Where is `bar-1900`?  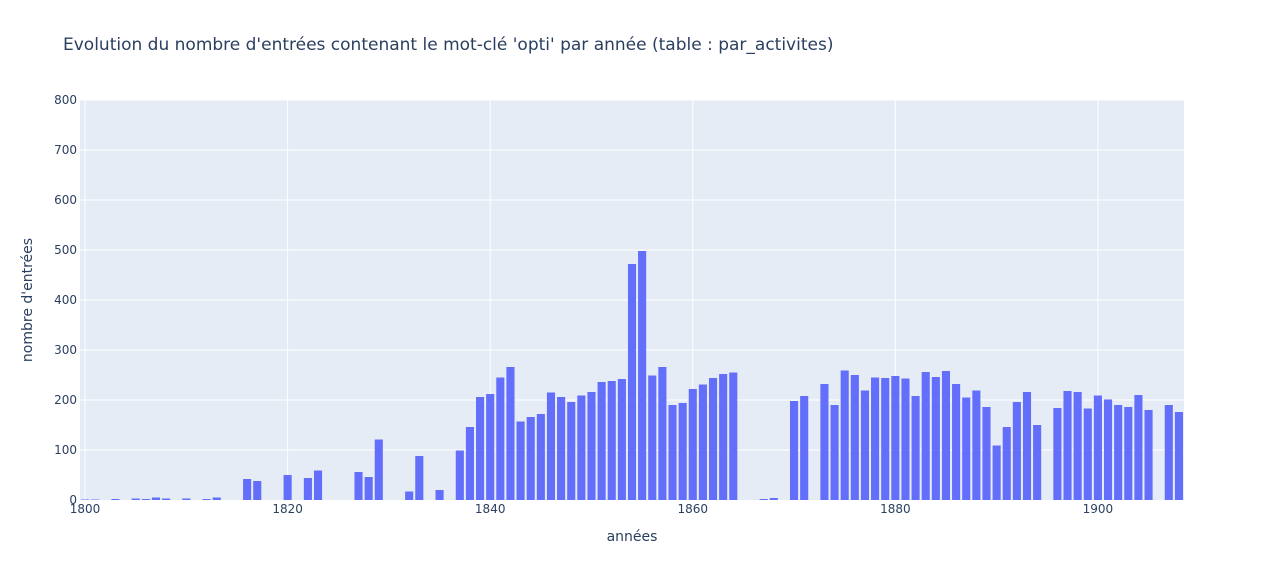 bar-1900 is located at coordinates (1097, 447).